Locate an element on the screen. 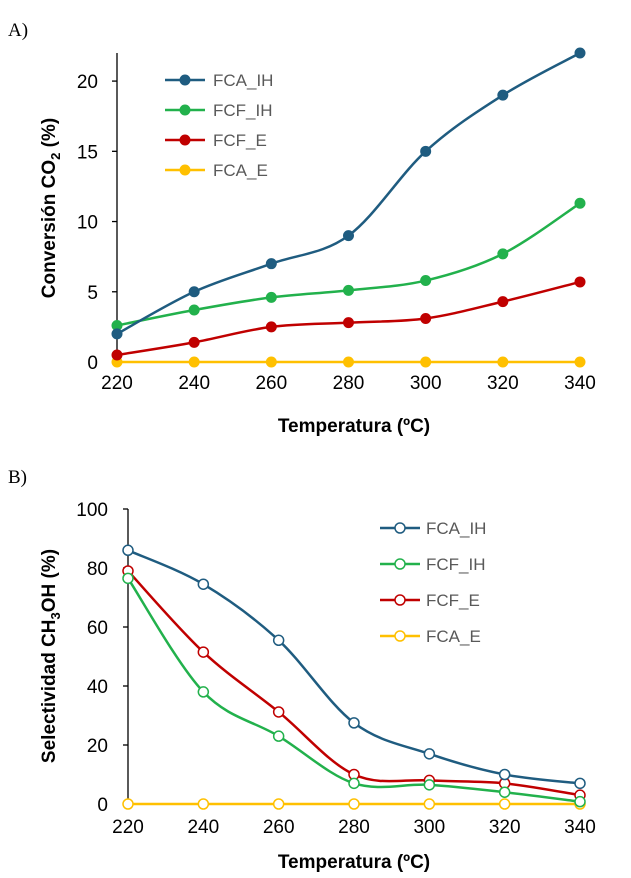 The width and height of the screenshot is (631, 878). y-axis-title-main: Conversión CO is located at coordinates (49, 229).